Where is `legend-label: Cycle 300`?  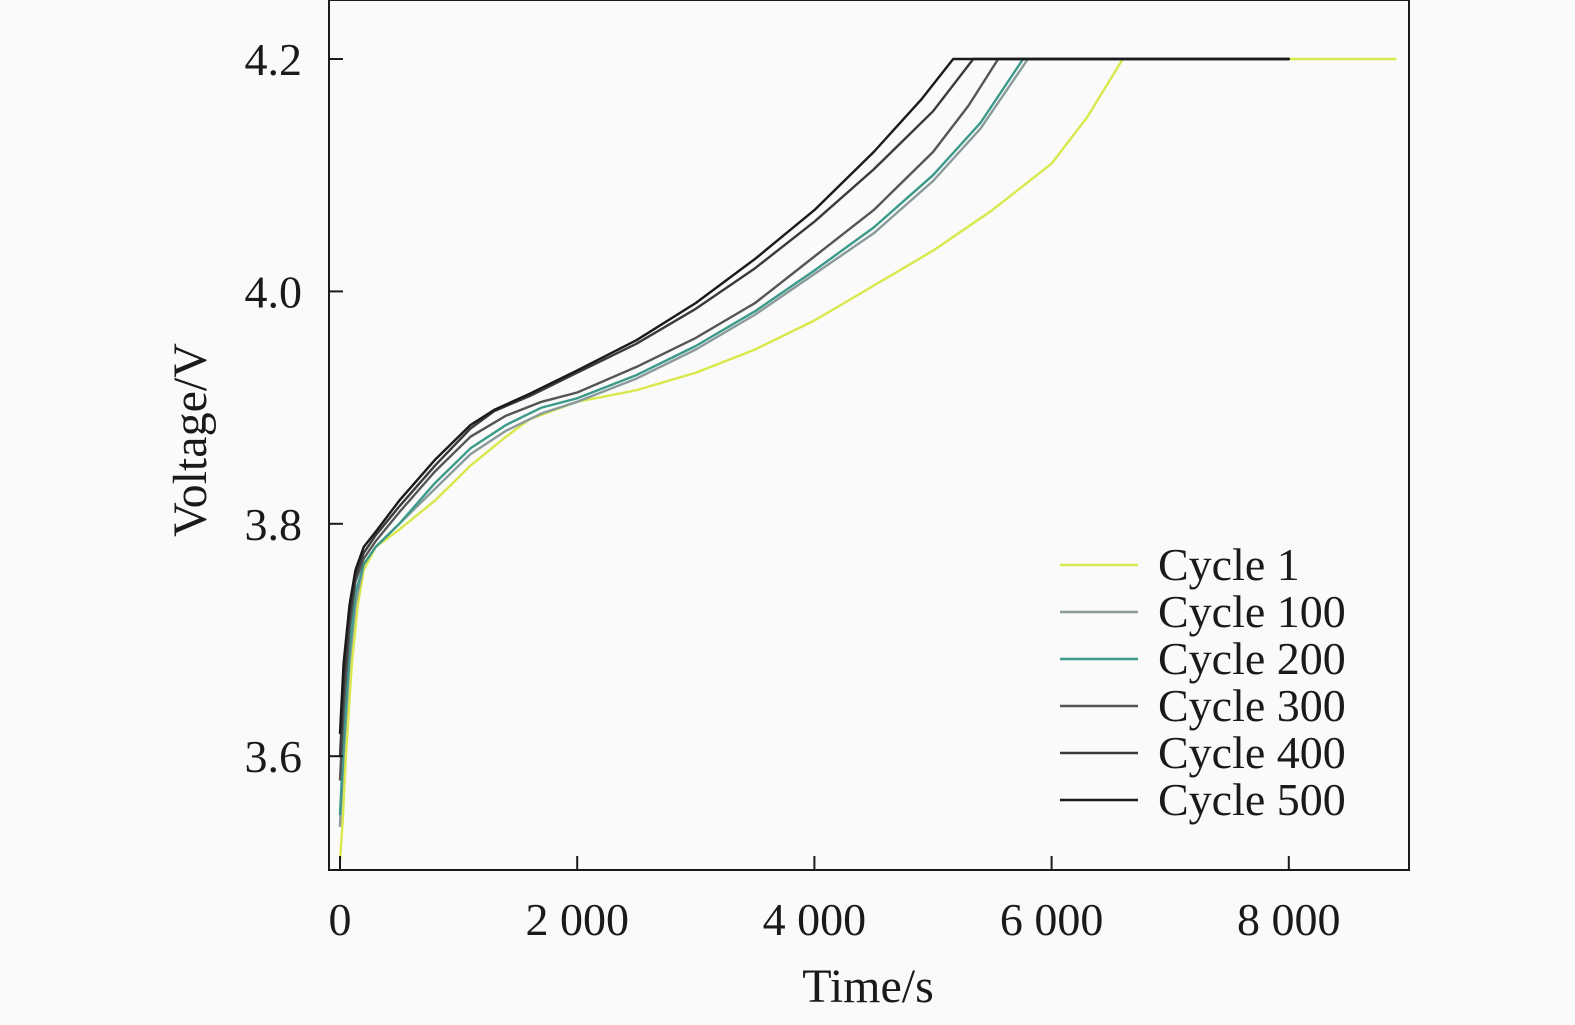 legend-label: Cycle 300 is located at coordinates (1252, 705).